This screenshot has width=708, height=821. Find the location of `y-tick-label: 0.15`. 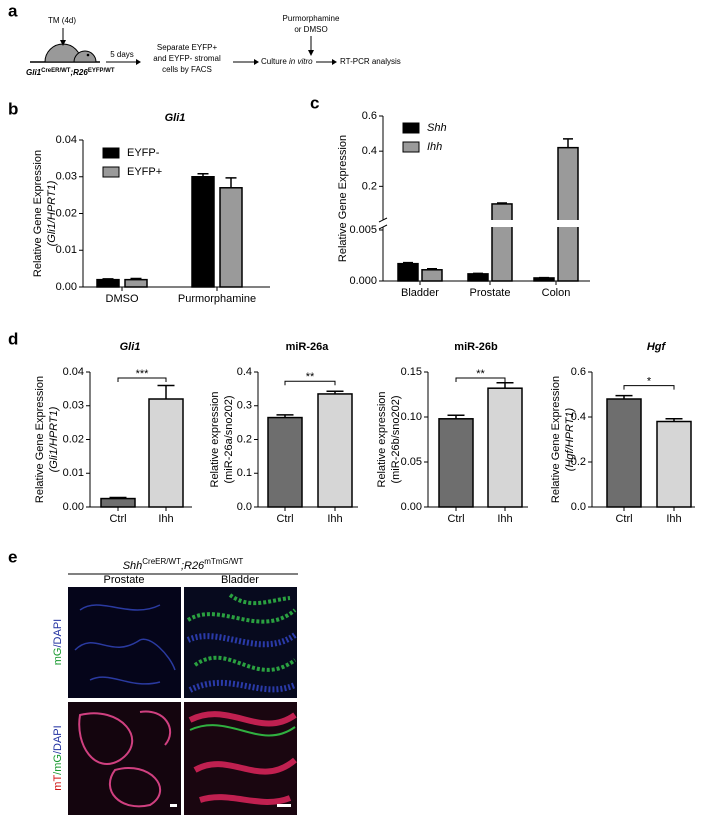

y-tick-label: 0.15 is located at coordinates (411, 372).